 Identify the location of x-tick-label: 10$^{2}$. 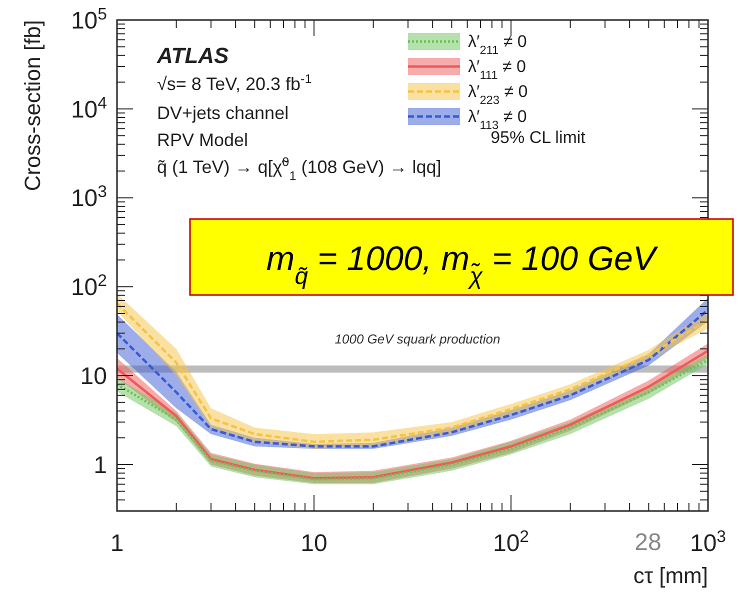
(511, 541).